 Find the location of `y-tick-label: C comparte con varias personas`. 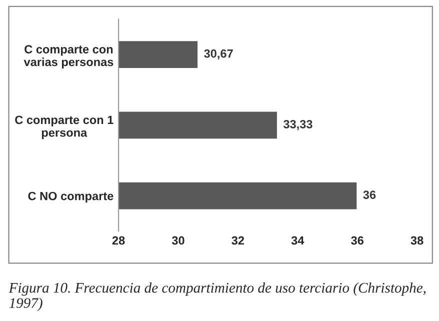

y-tick-label: C comparte con varias personas is located at coordinates (69, 57).